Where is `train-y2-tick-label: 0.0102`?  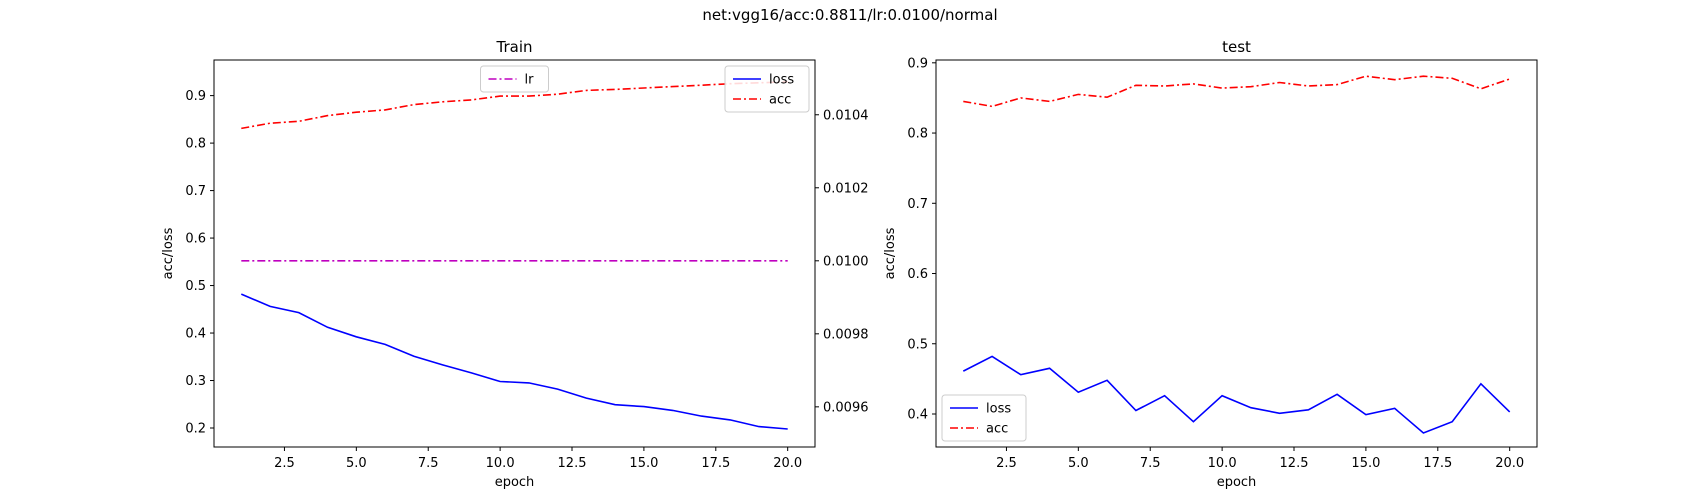 train-y2-tick-label: 0.0102 is located at coordinates (846, 188).